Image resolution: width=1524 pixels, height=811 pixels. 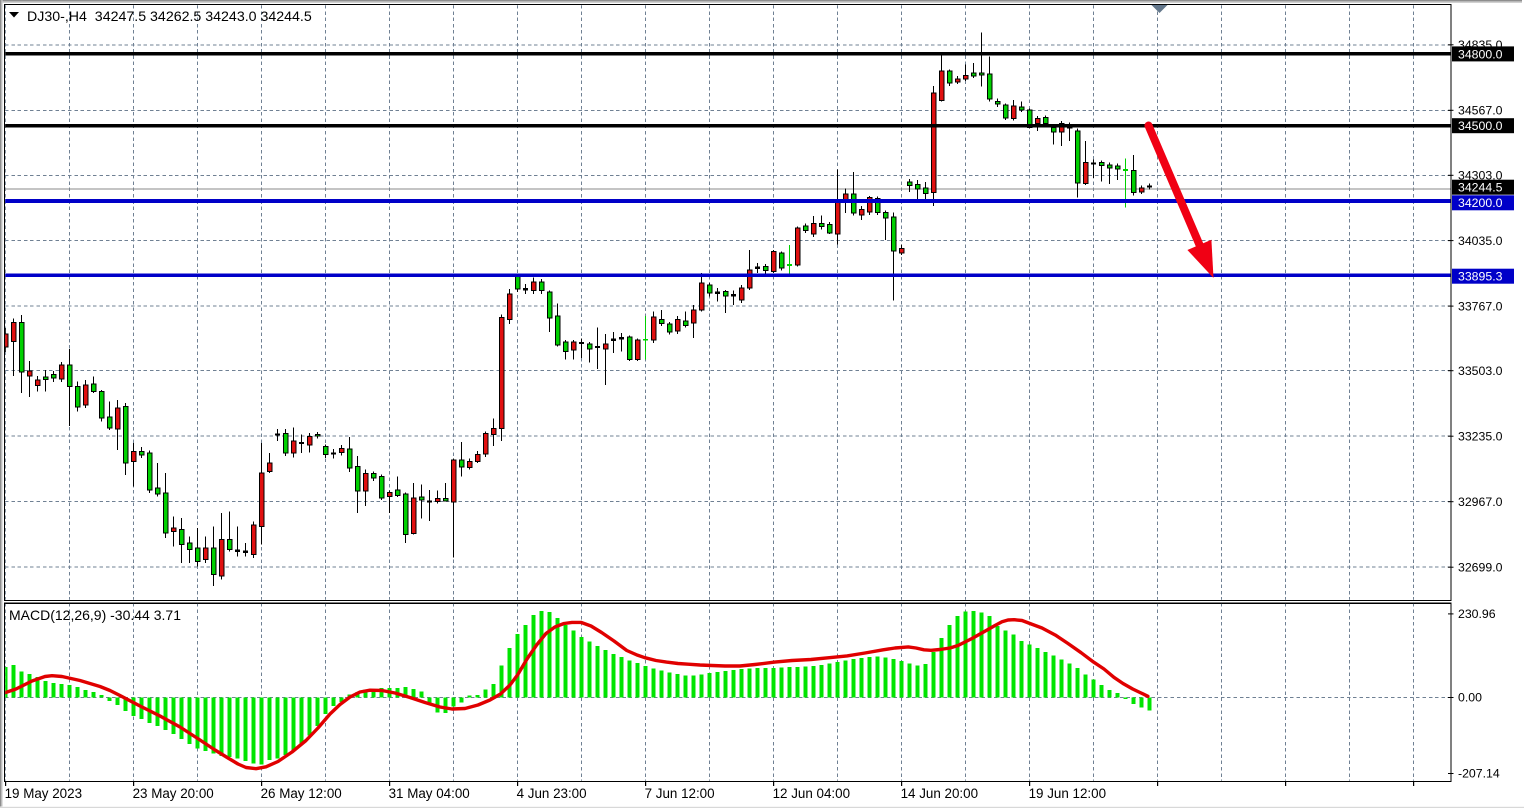 What do you see at coordinates (1480, 203) in the screenshot?
I see `svg-text: 34200.0` at bounding box center [1480, 203].